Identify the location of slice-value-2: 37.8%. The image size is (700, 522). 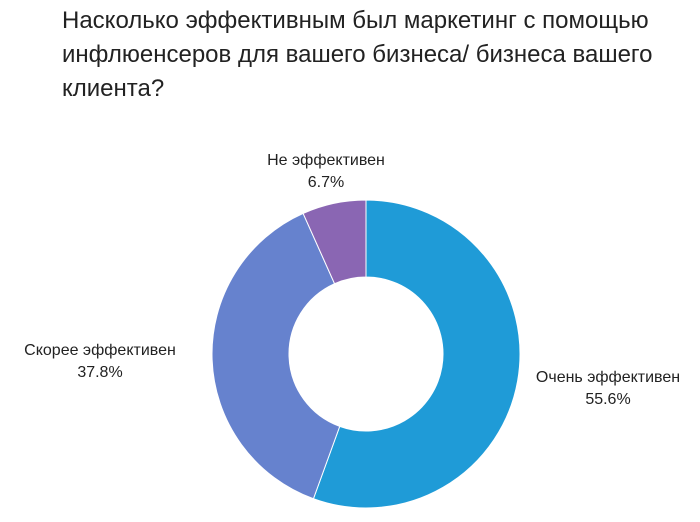
(99, 372).